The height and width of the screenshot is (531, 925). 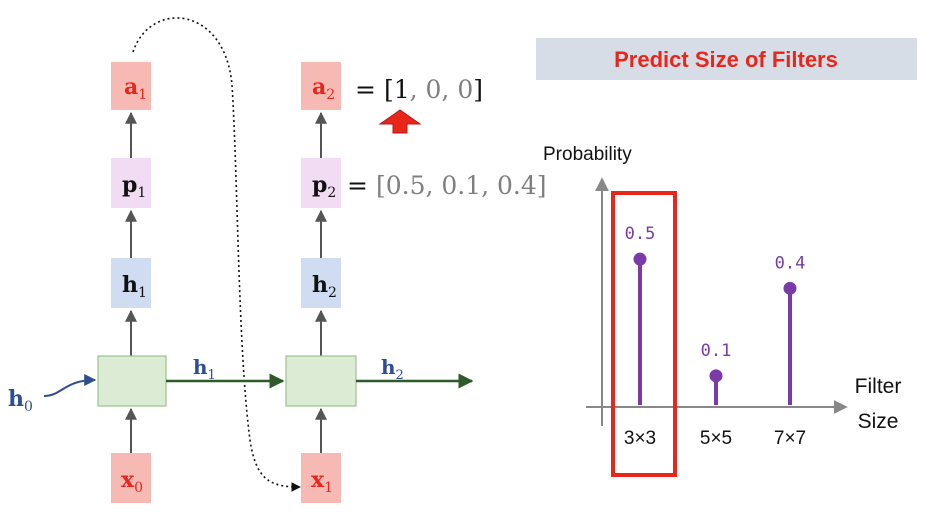 What do you see at coordinates (790, 438) in the screenshot?
I see `category-label-3: 7×7` at bounding box center [790, 438].